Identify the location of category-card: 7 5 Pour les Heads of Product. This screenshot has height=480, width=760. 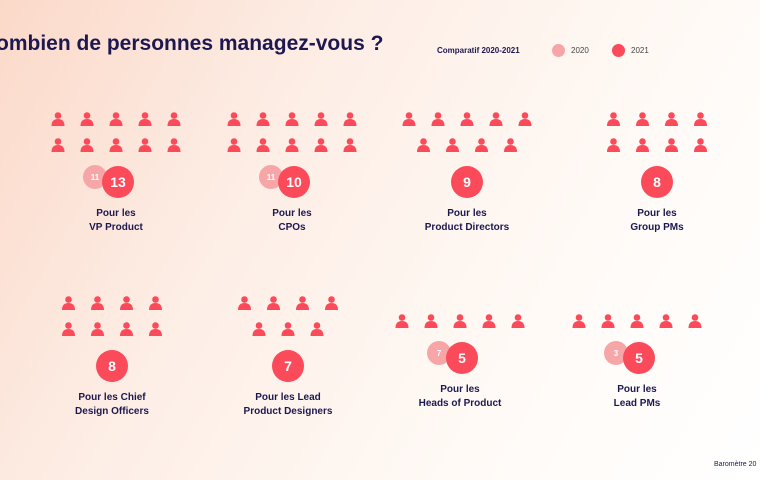
(460, 378).